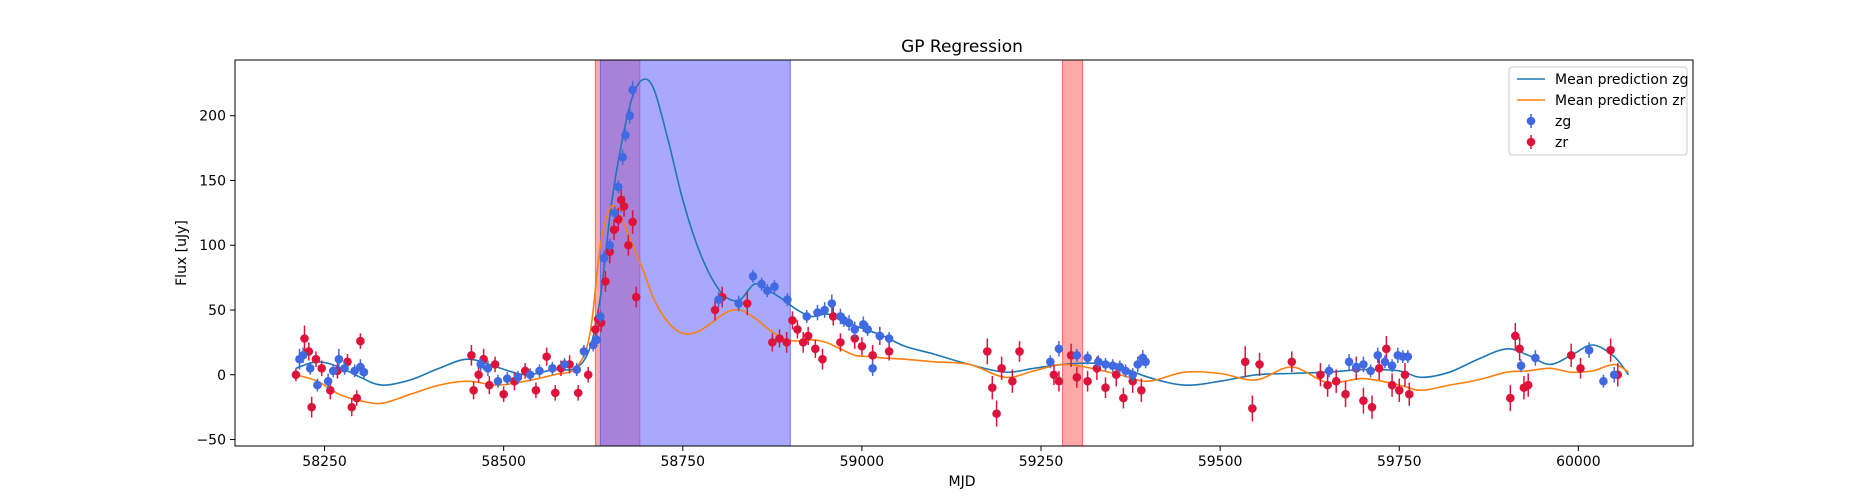 Image resolution: width=1875 pixels, height=504 pixels. Describe the element at coordinates (1073, 253) in the screenshot. I see `shaded-region-red` at that location.